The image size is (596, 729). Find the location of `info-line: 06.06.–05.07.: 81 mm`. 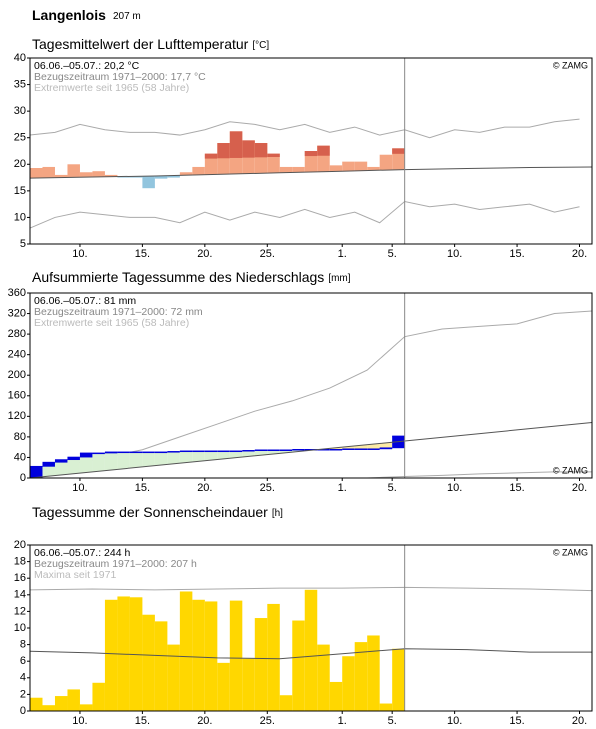

info-line: 06.06.–05.07.: 81 mm is located at coordinates (85, 301).